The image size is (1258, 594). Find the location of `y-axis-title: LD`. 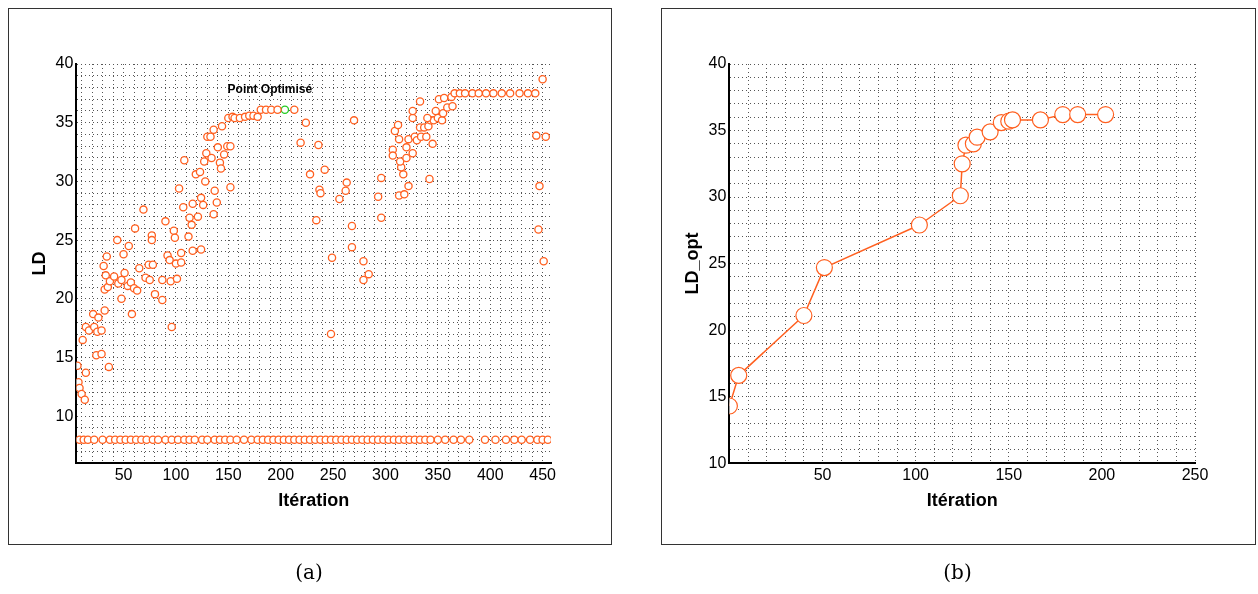

y-axis-title: LD is located at coordinates (38, 263).